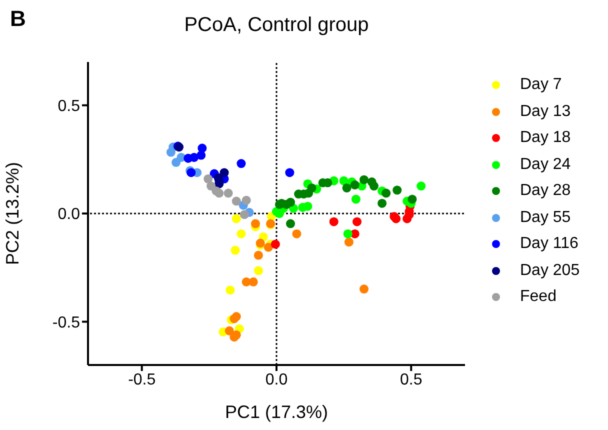 The height and width of the screenshot is (430, 608). I want to click on legend-label: Day 55, so click(545, 217).